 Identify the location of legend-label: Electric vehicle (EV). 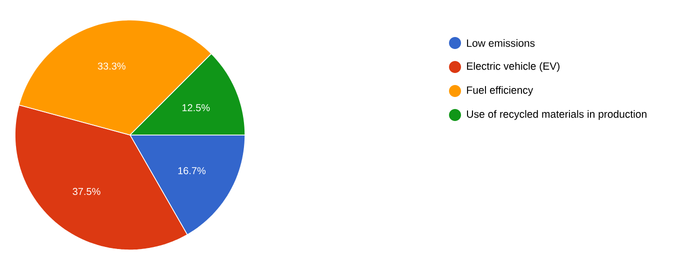
(513, 67).